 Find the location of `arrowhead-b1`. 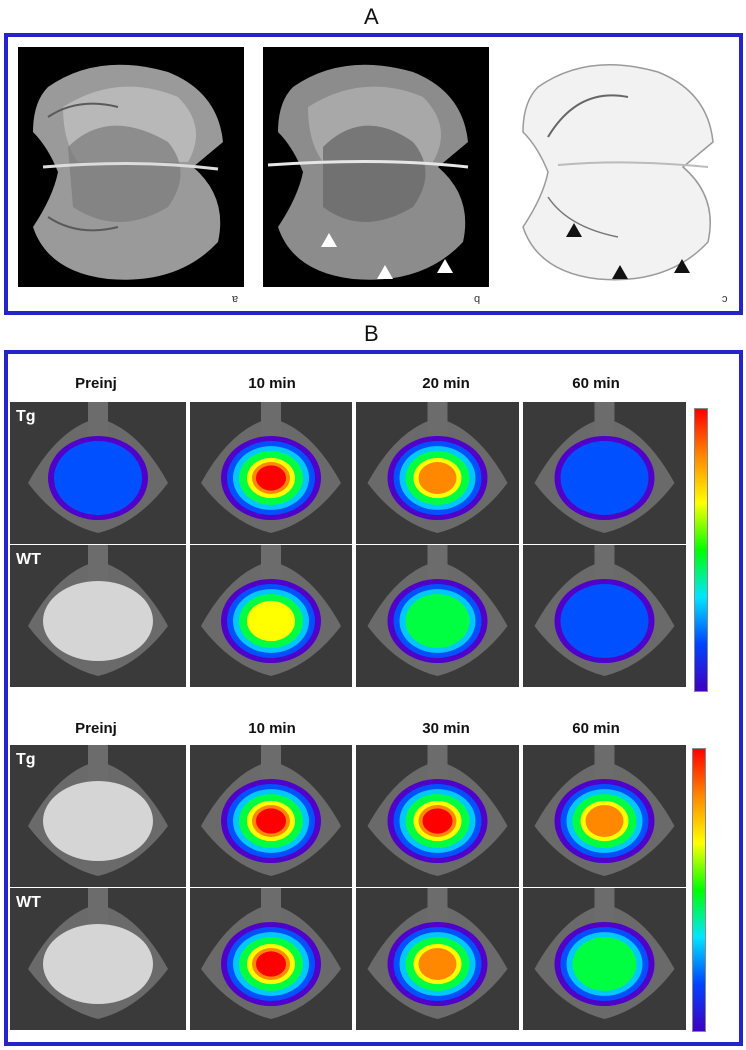

arrowhead-b1 is located at coordinates (329, 240).